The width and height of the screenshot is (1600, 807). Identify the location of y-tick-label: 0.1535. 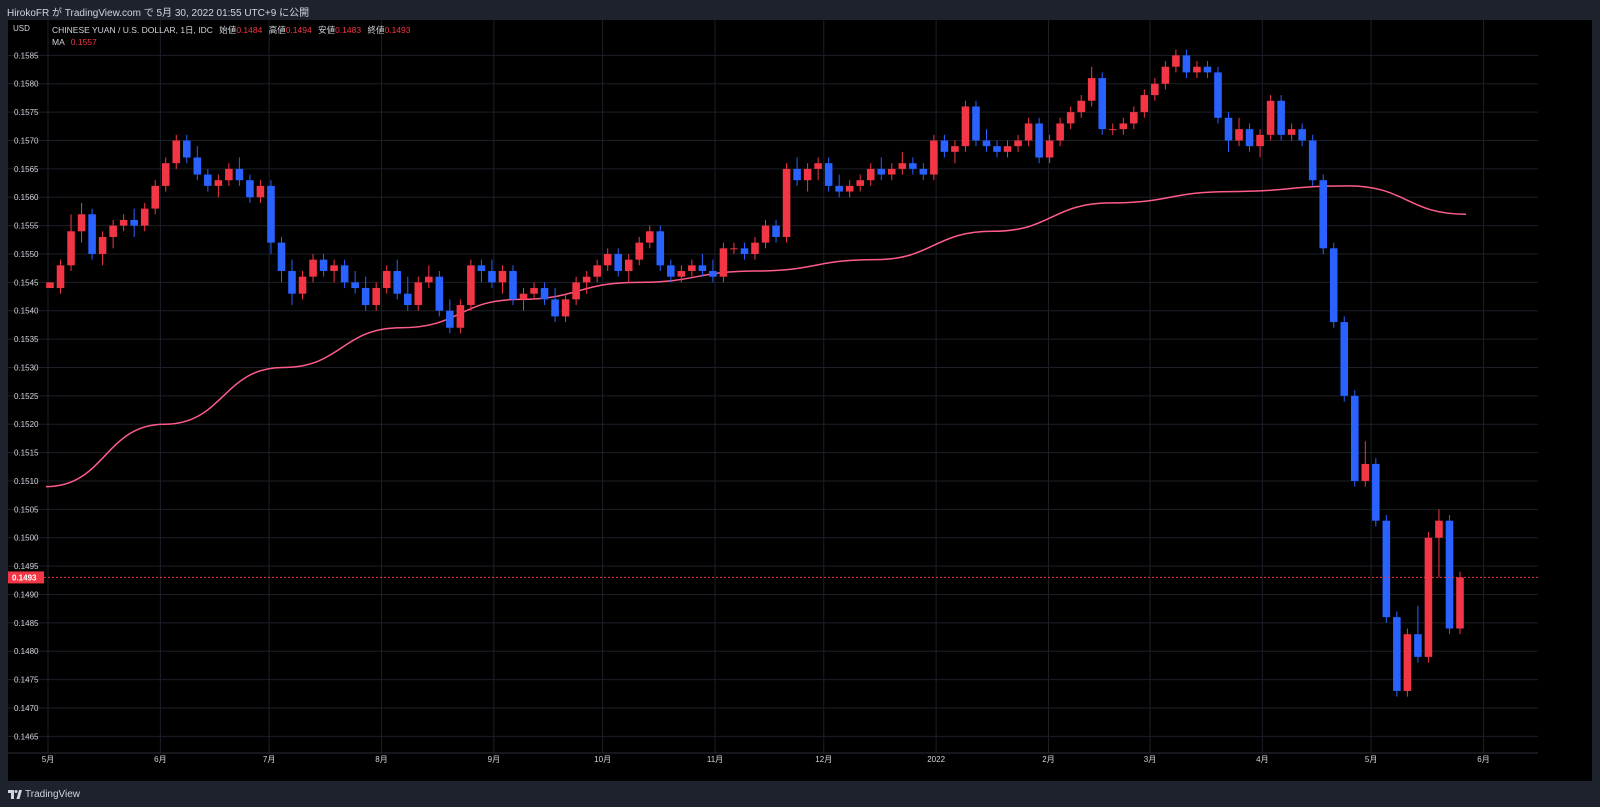
(26, 339).